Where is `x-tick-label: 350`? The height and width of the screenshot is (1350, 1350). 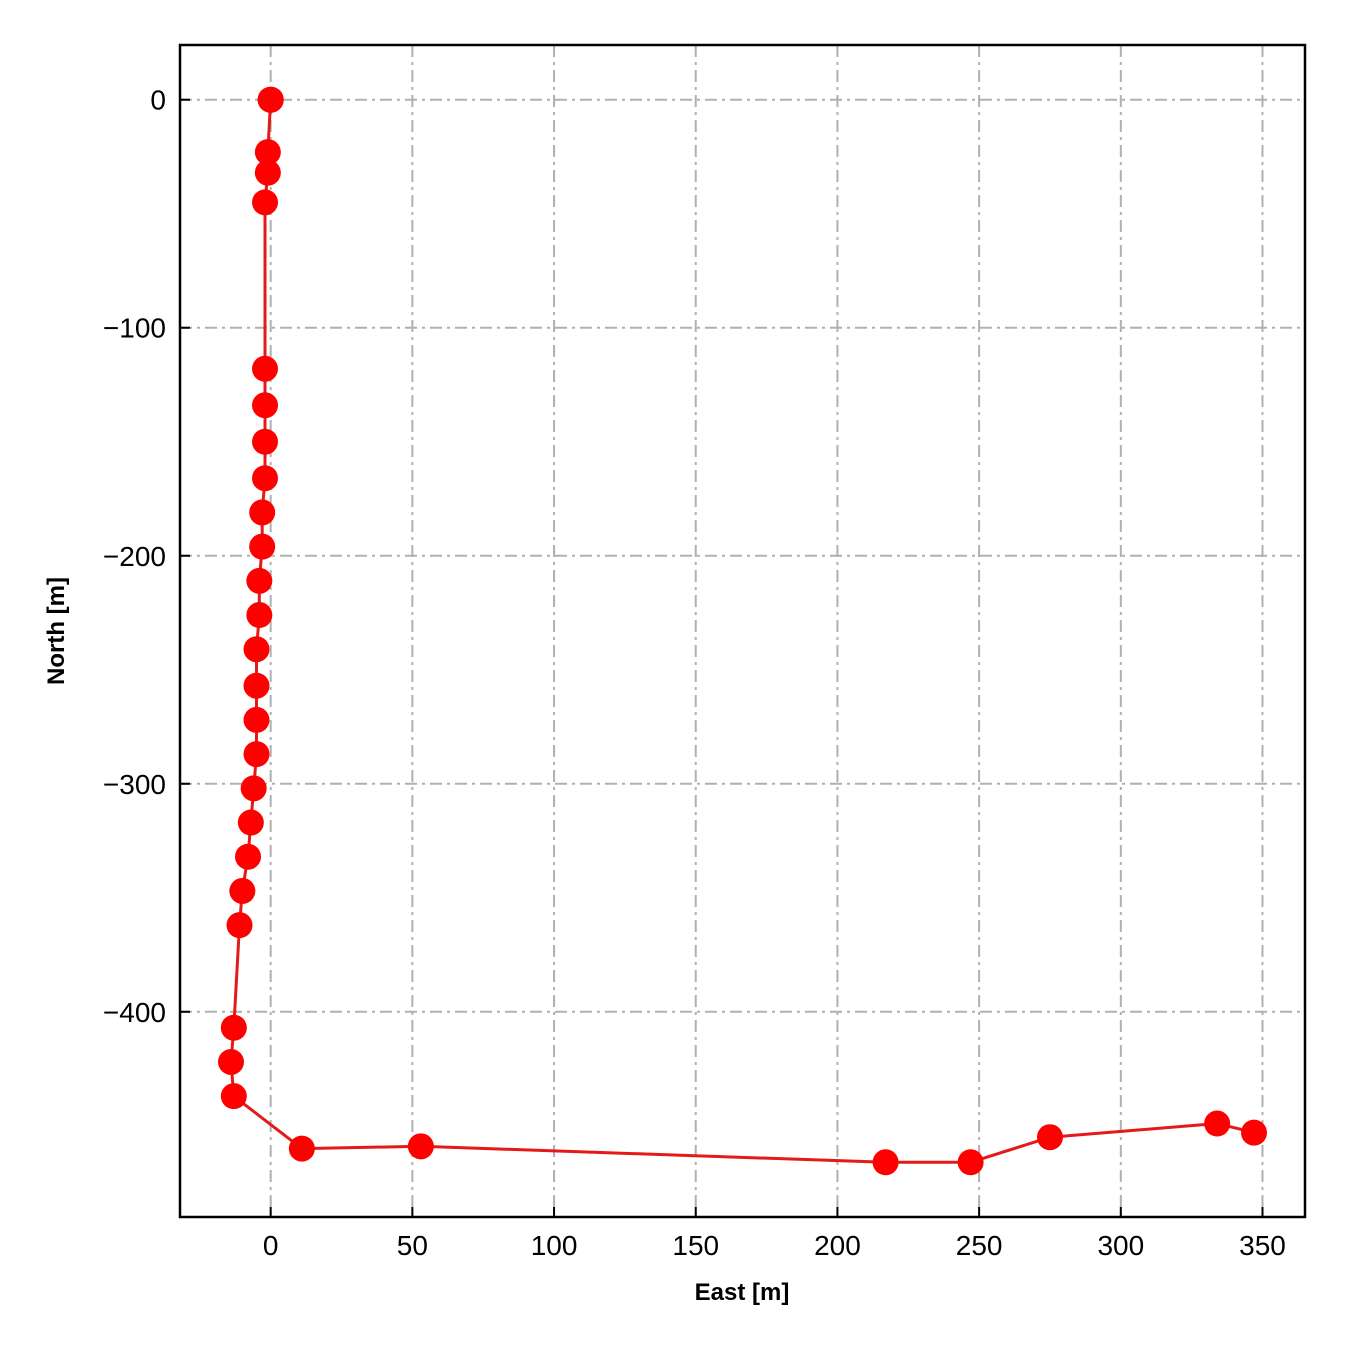 x-tick-label: 350 is located at coordinates (1262, 1245).